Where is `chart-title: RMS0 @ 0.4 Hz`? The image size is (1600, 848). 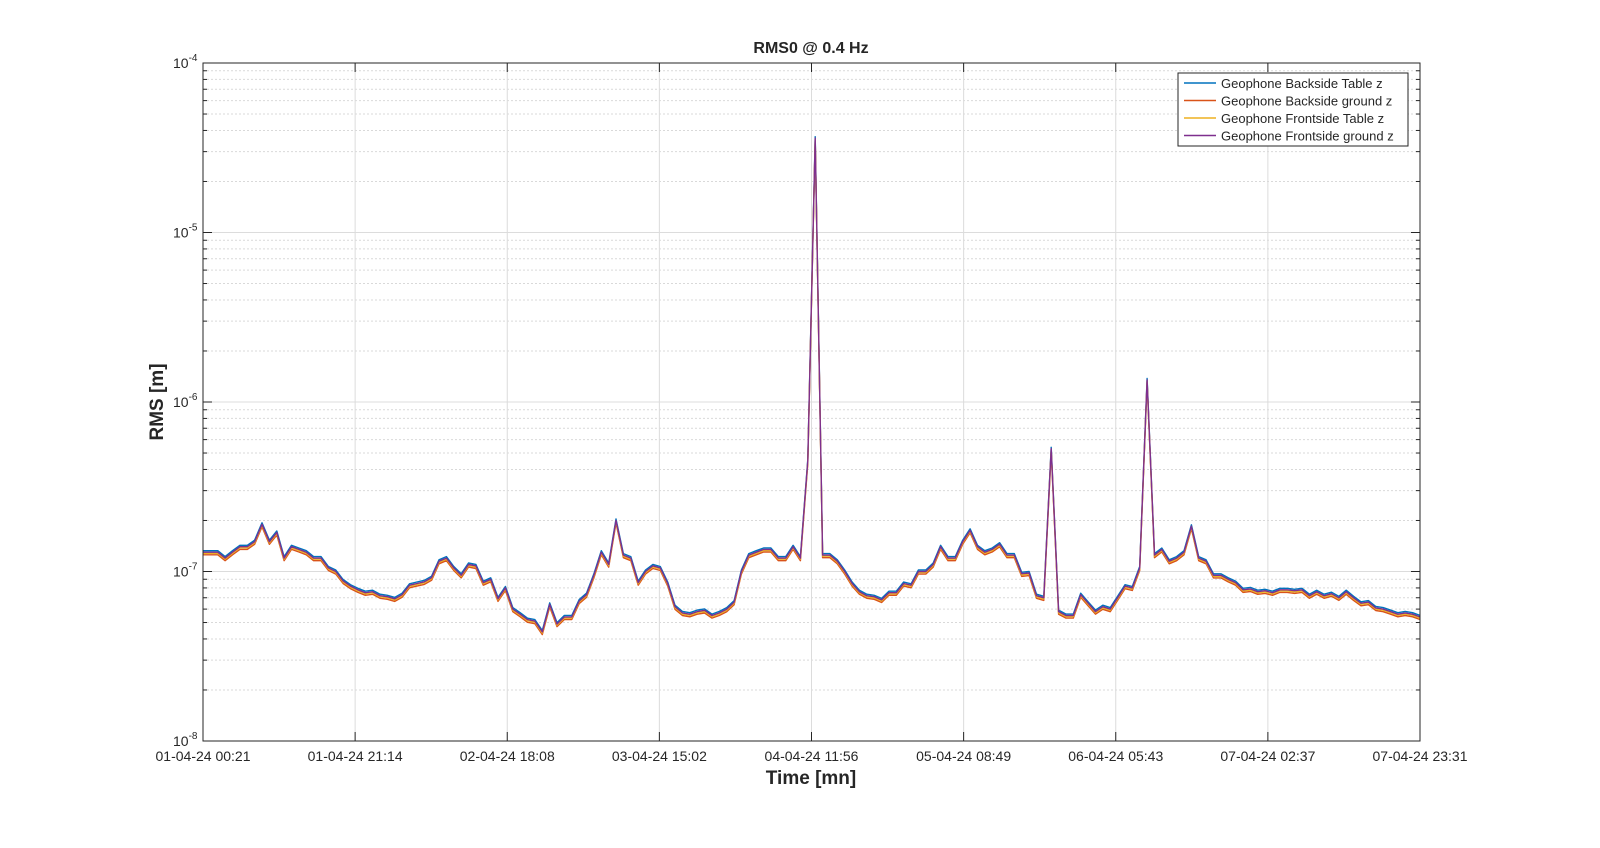 chart-title: RMS0 @ 0.4 Hz is located at coordinates (810, 48).